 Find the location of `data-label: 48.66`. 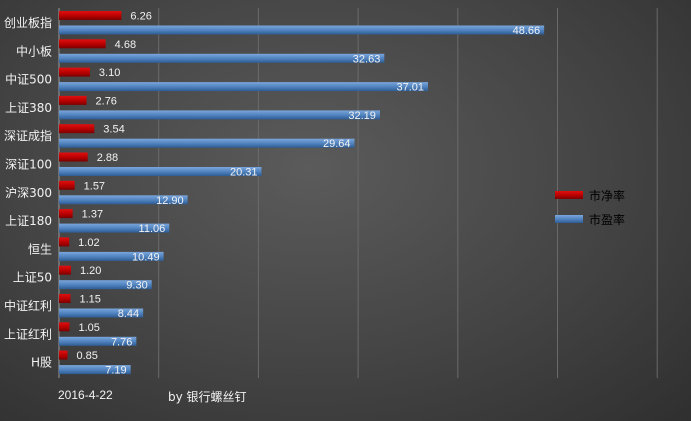

data-label: 48.66 is located at coordinates (527, 31).